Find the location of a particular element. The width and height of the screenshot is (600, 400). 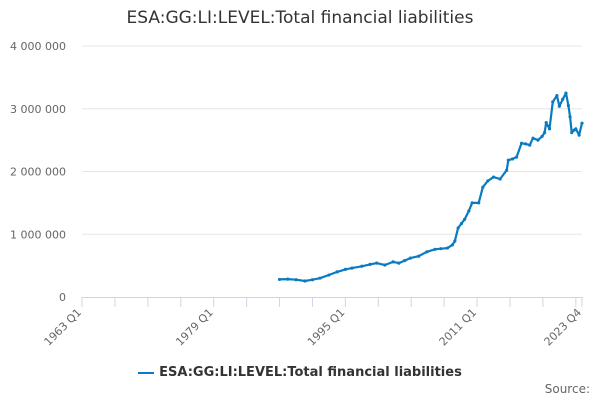

x-tick-label: 1963 Q1 is located at coordinates (63, 327).